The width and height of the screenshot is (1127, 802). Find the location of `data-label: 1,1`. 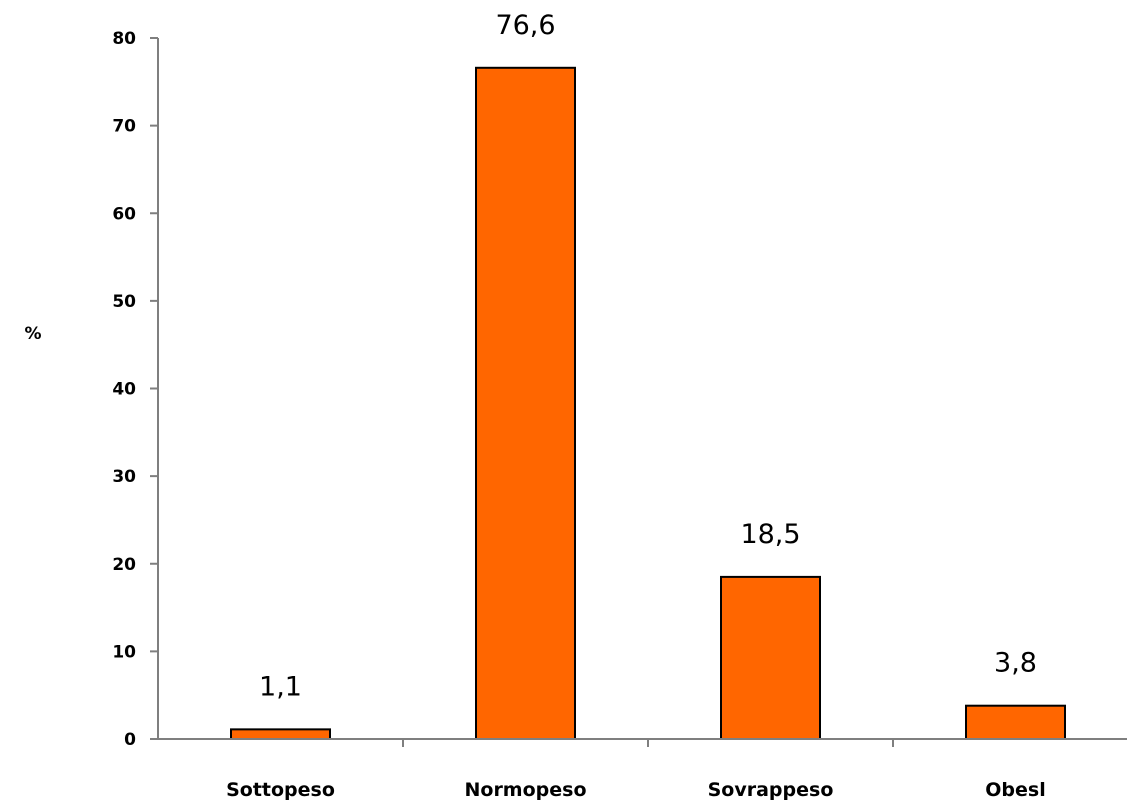

data-label: 1,1 is located at coordinates (280, 686).